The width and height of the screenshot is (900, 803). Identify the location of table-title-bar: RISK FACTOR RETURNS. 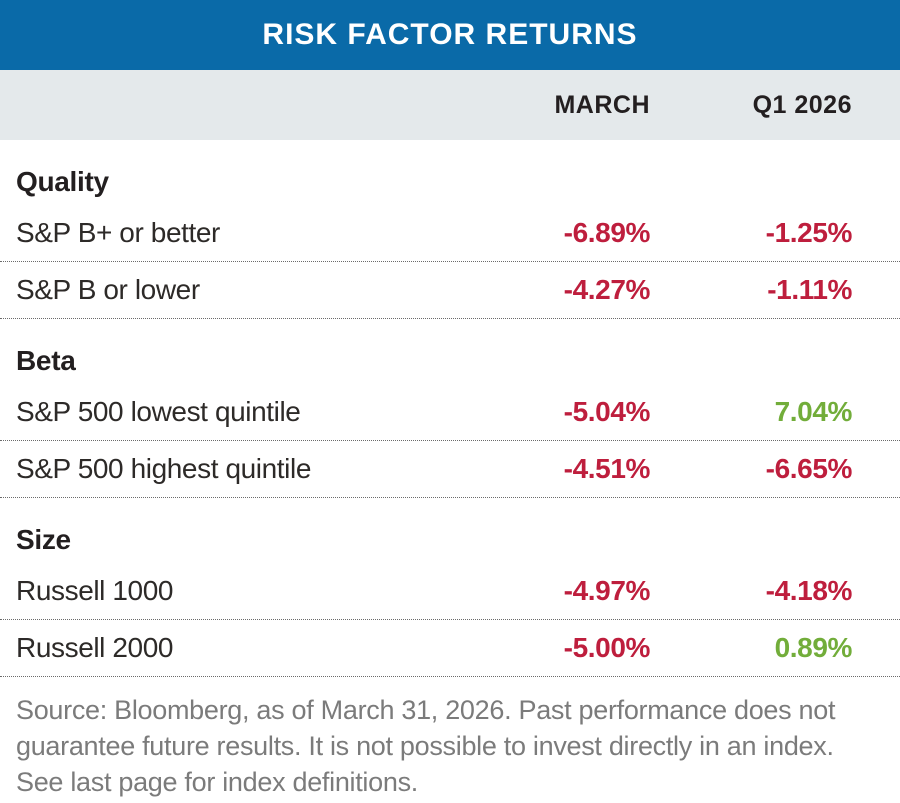
(450, 35).